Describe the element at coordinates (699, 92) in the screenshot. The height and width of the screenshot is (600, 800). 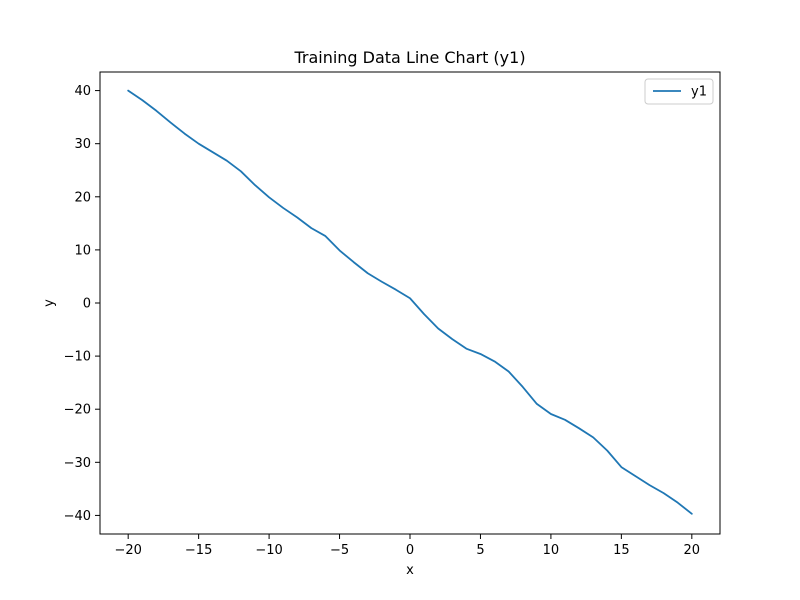
I see `legend-label: y1` at that location.